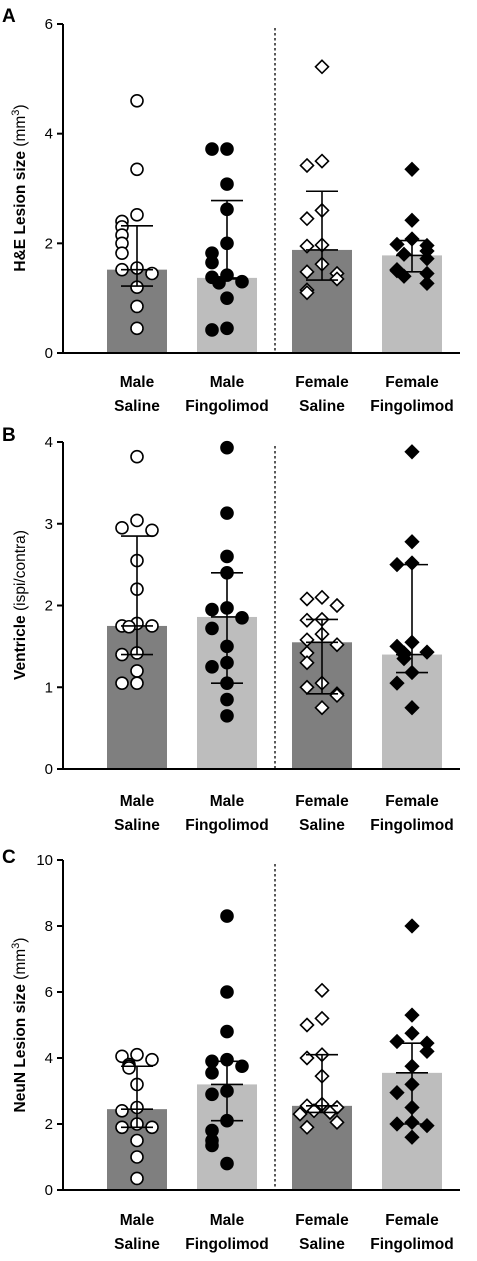 The image size is (477, 1261). I want to click on y-tick-label: 1, so click(49, 687).